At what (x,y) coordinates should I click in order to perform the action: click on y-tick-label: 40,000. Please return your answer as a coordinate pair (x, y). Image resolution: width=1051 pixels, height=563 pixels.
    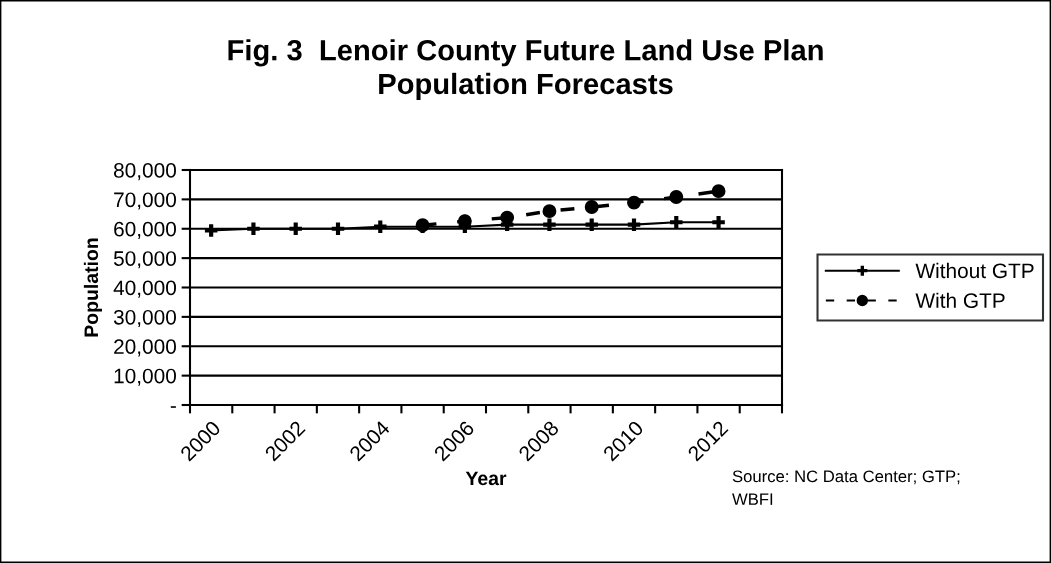
    Looking at the image, I should click on (144, 289).